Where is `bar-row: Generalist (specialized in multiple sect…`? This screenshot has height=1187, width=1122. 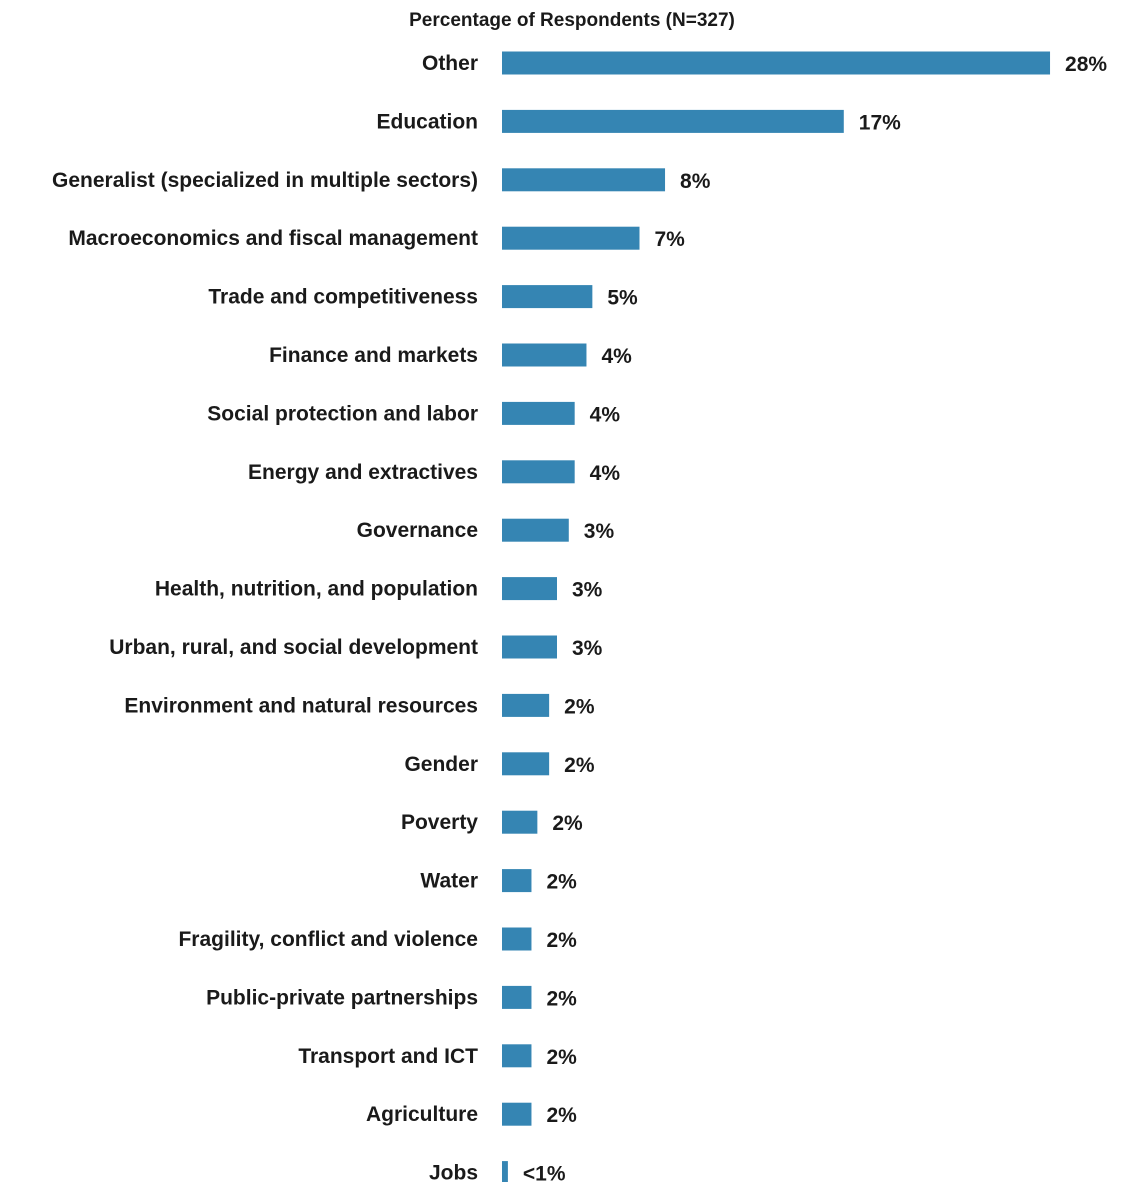
bar-row: Generalist (specialized in multiple sect… is located at coordinates (381, 180).